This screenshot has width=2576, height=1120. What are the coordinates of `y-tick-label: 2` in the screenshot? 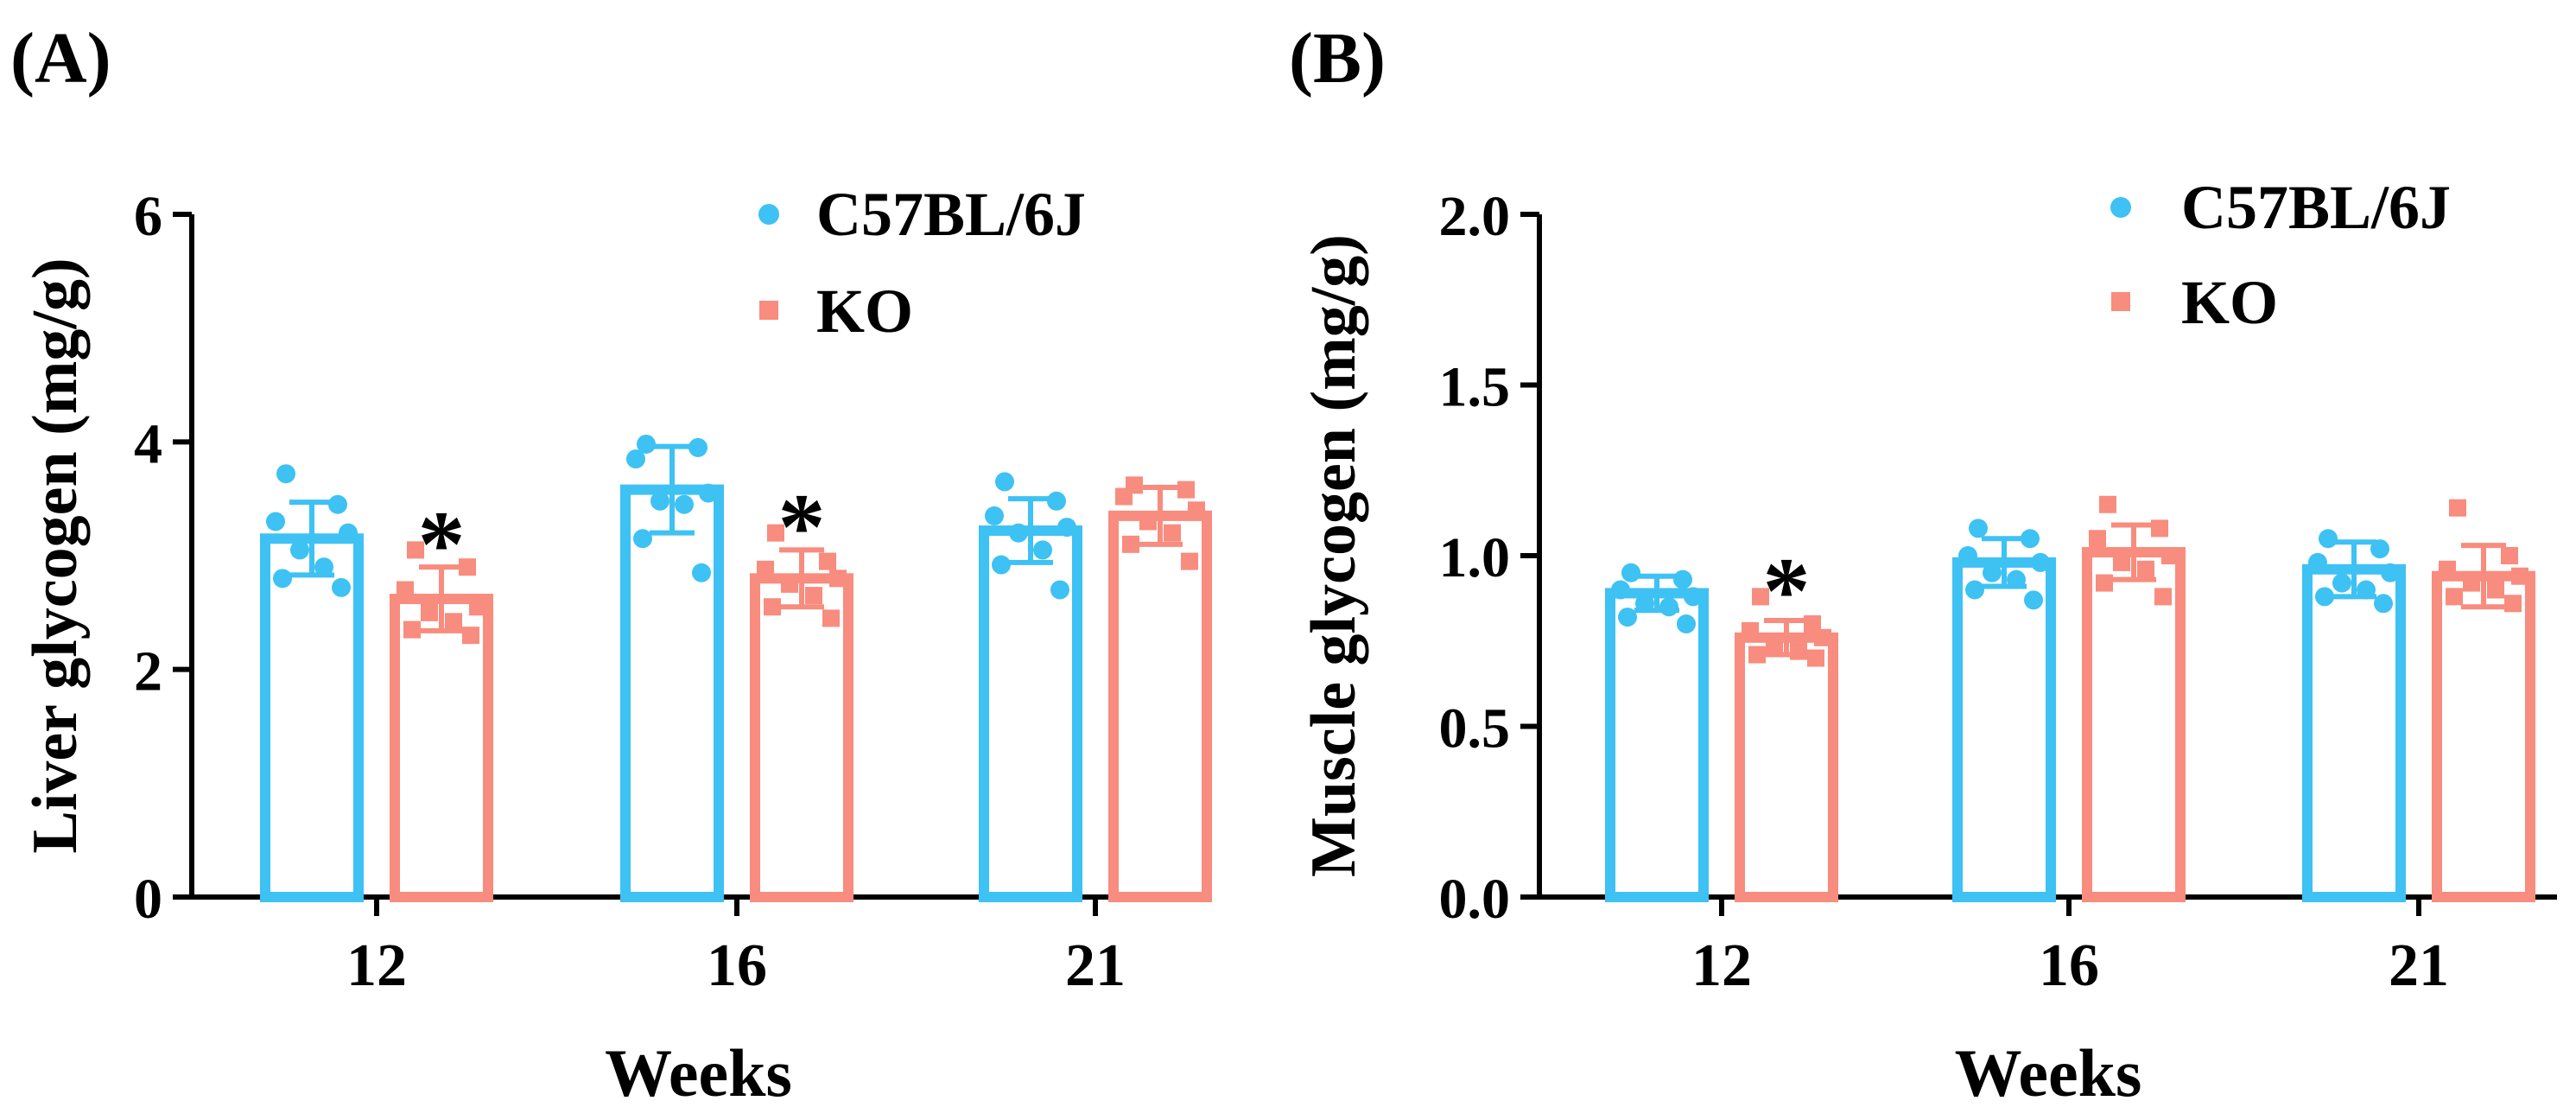 It's located at (148, 671).